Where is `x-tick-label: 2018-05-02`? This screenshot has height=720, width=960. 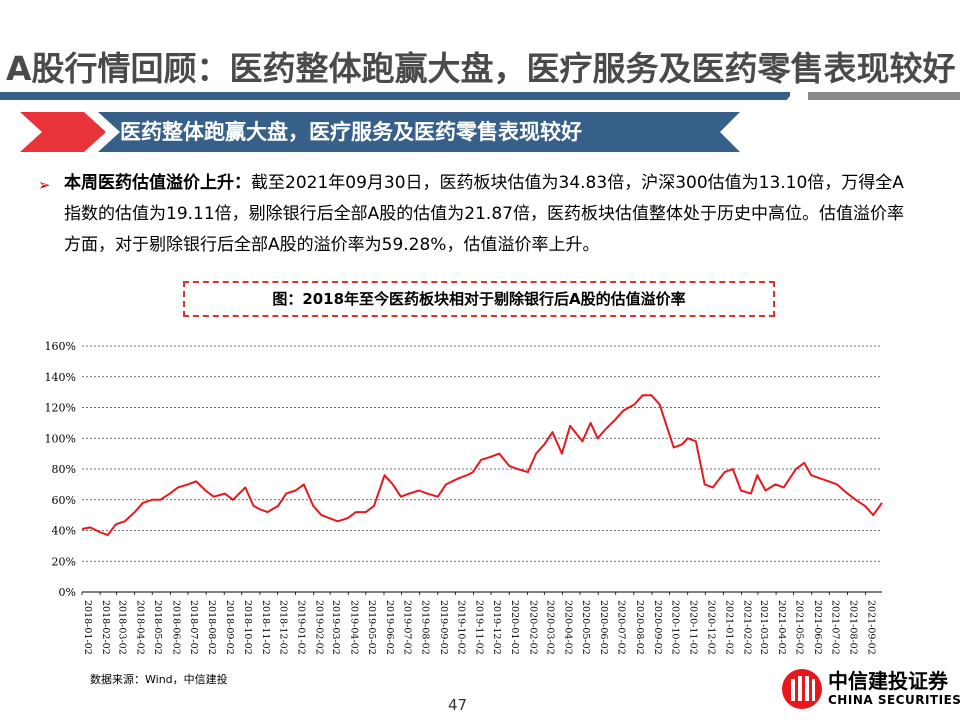
x-tick-label: 2018-05-02 is located at coordinates (157, 627).